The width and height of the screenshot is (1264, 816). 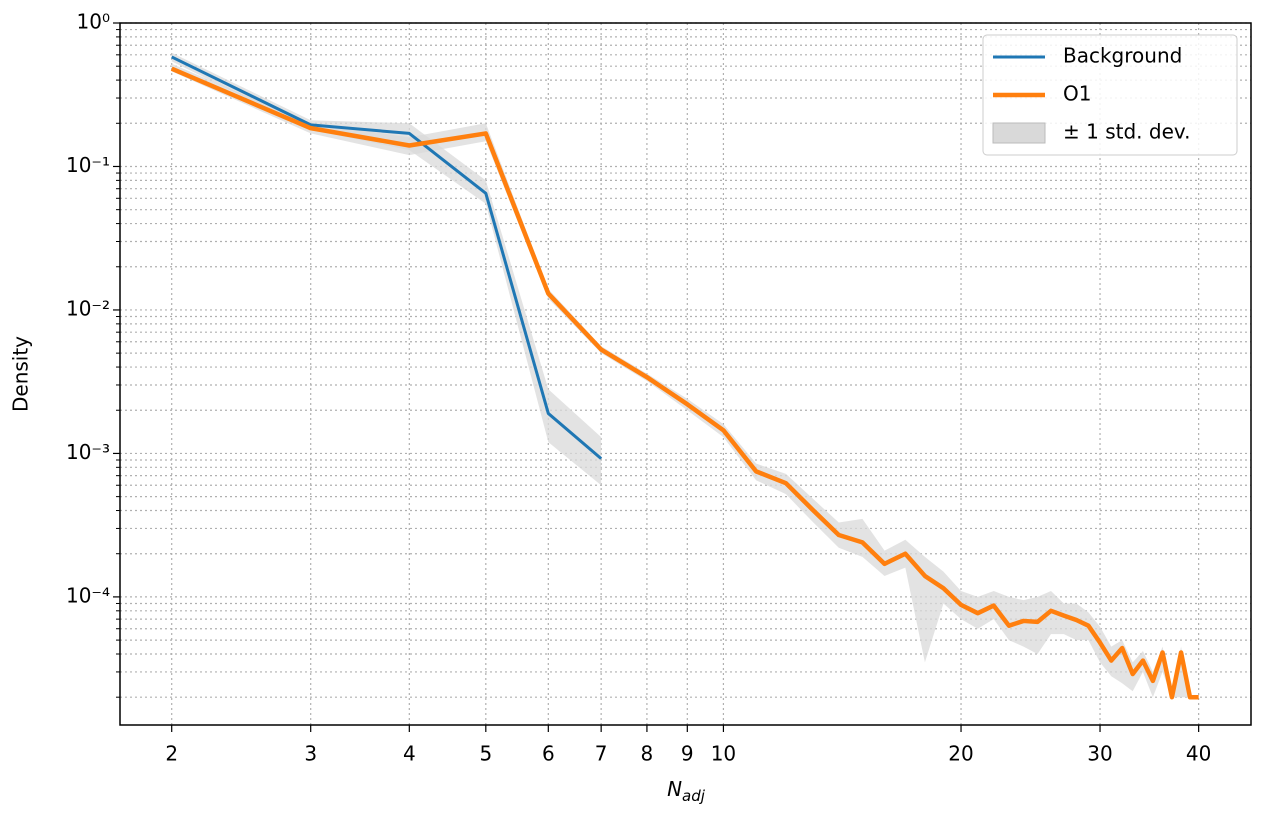 I want to click on x-tick-label: 4, so click(x=409, y=754).